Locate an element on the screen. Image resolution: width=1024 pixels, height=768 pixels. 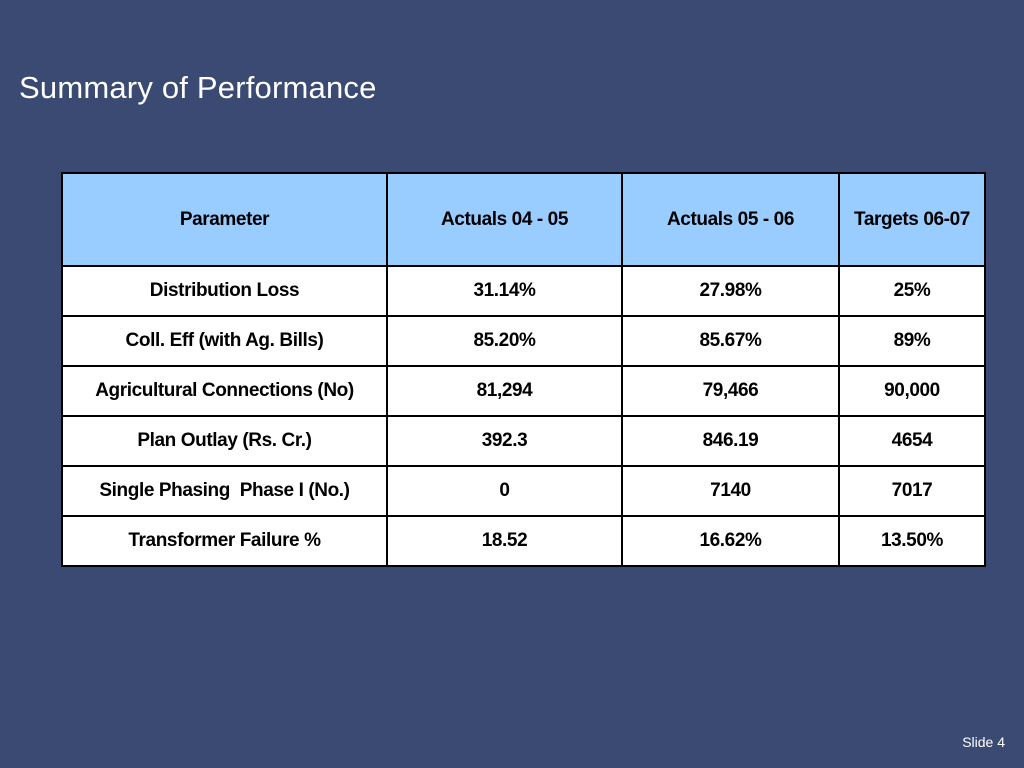
cell-parameter: Distribution Loss is located at coordinates (224, 291).